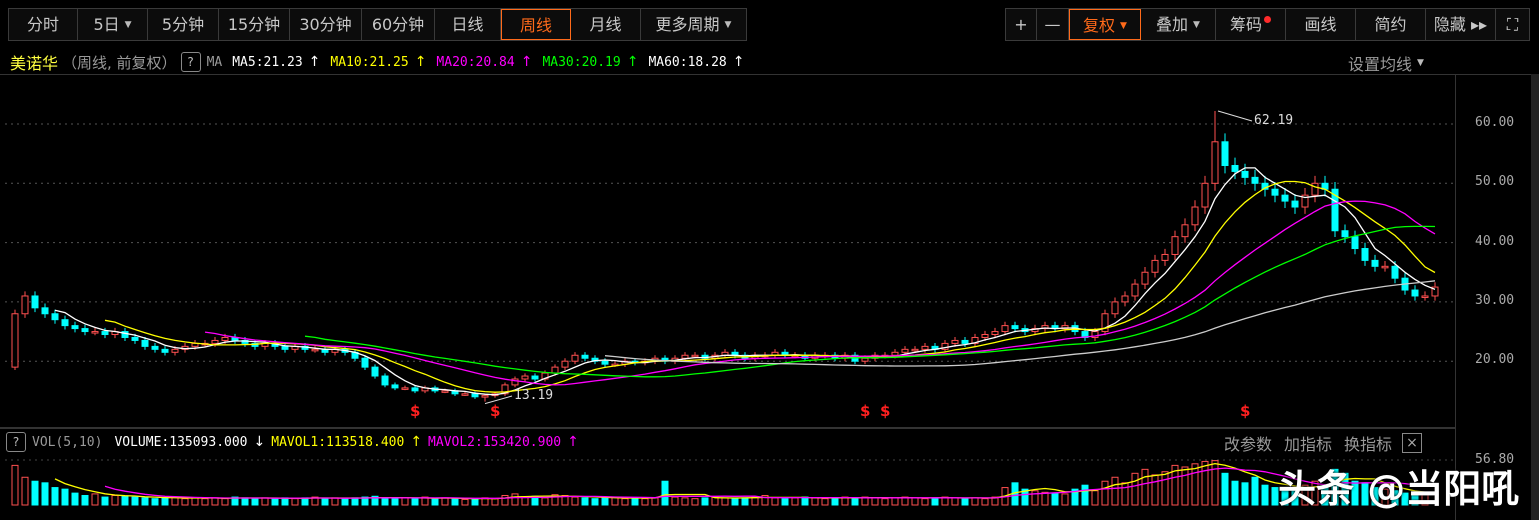  Describe the element at coordinates (1021, 24) in the screenshot. I see `tool-0: +` at that location.